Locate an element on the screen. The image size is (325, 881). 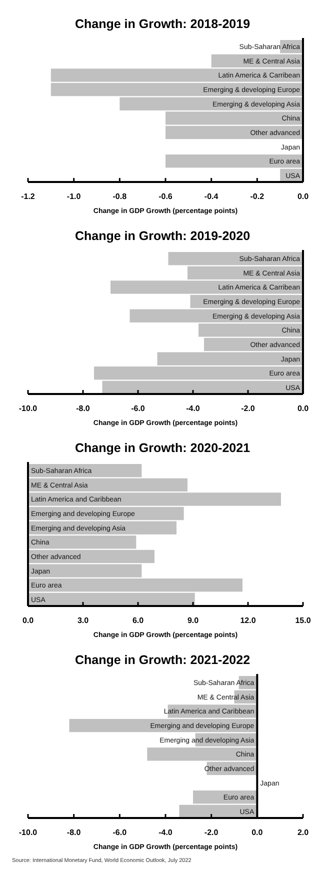
x-tick-label: 12.0 is located at coordinates (248, 620).